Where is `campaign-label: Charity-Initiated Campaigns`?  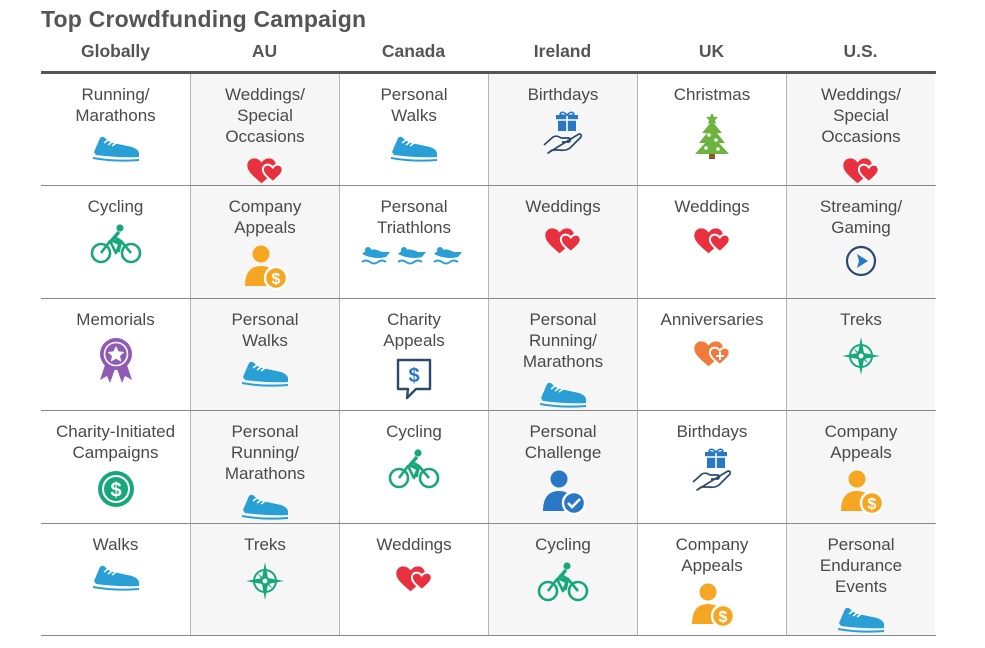
campaign-label: Charity-Initiated Campaigns is located at coordinates (115, 442).